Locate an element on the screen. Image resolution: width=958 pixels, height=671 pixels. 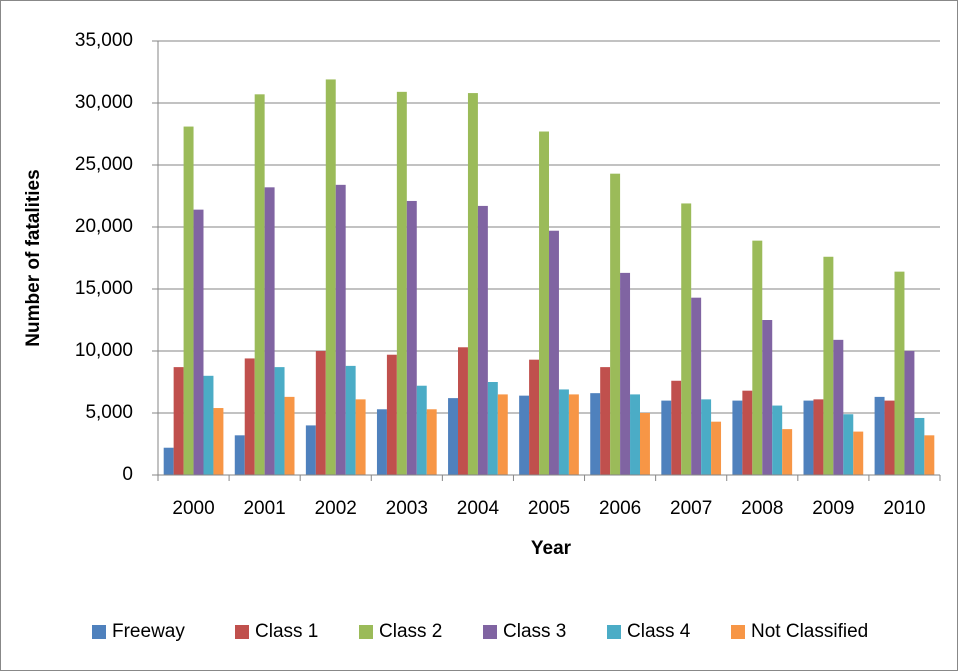
y-tick-label: 10,000 is located at coordinates (104, 350).